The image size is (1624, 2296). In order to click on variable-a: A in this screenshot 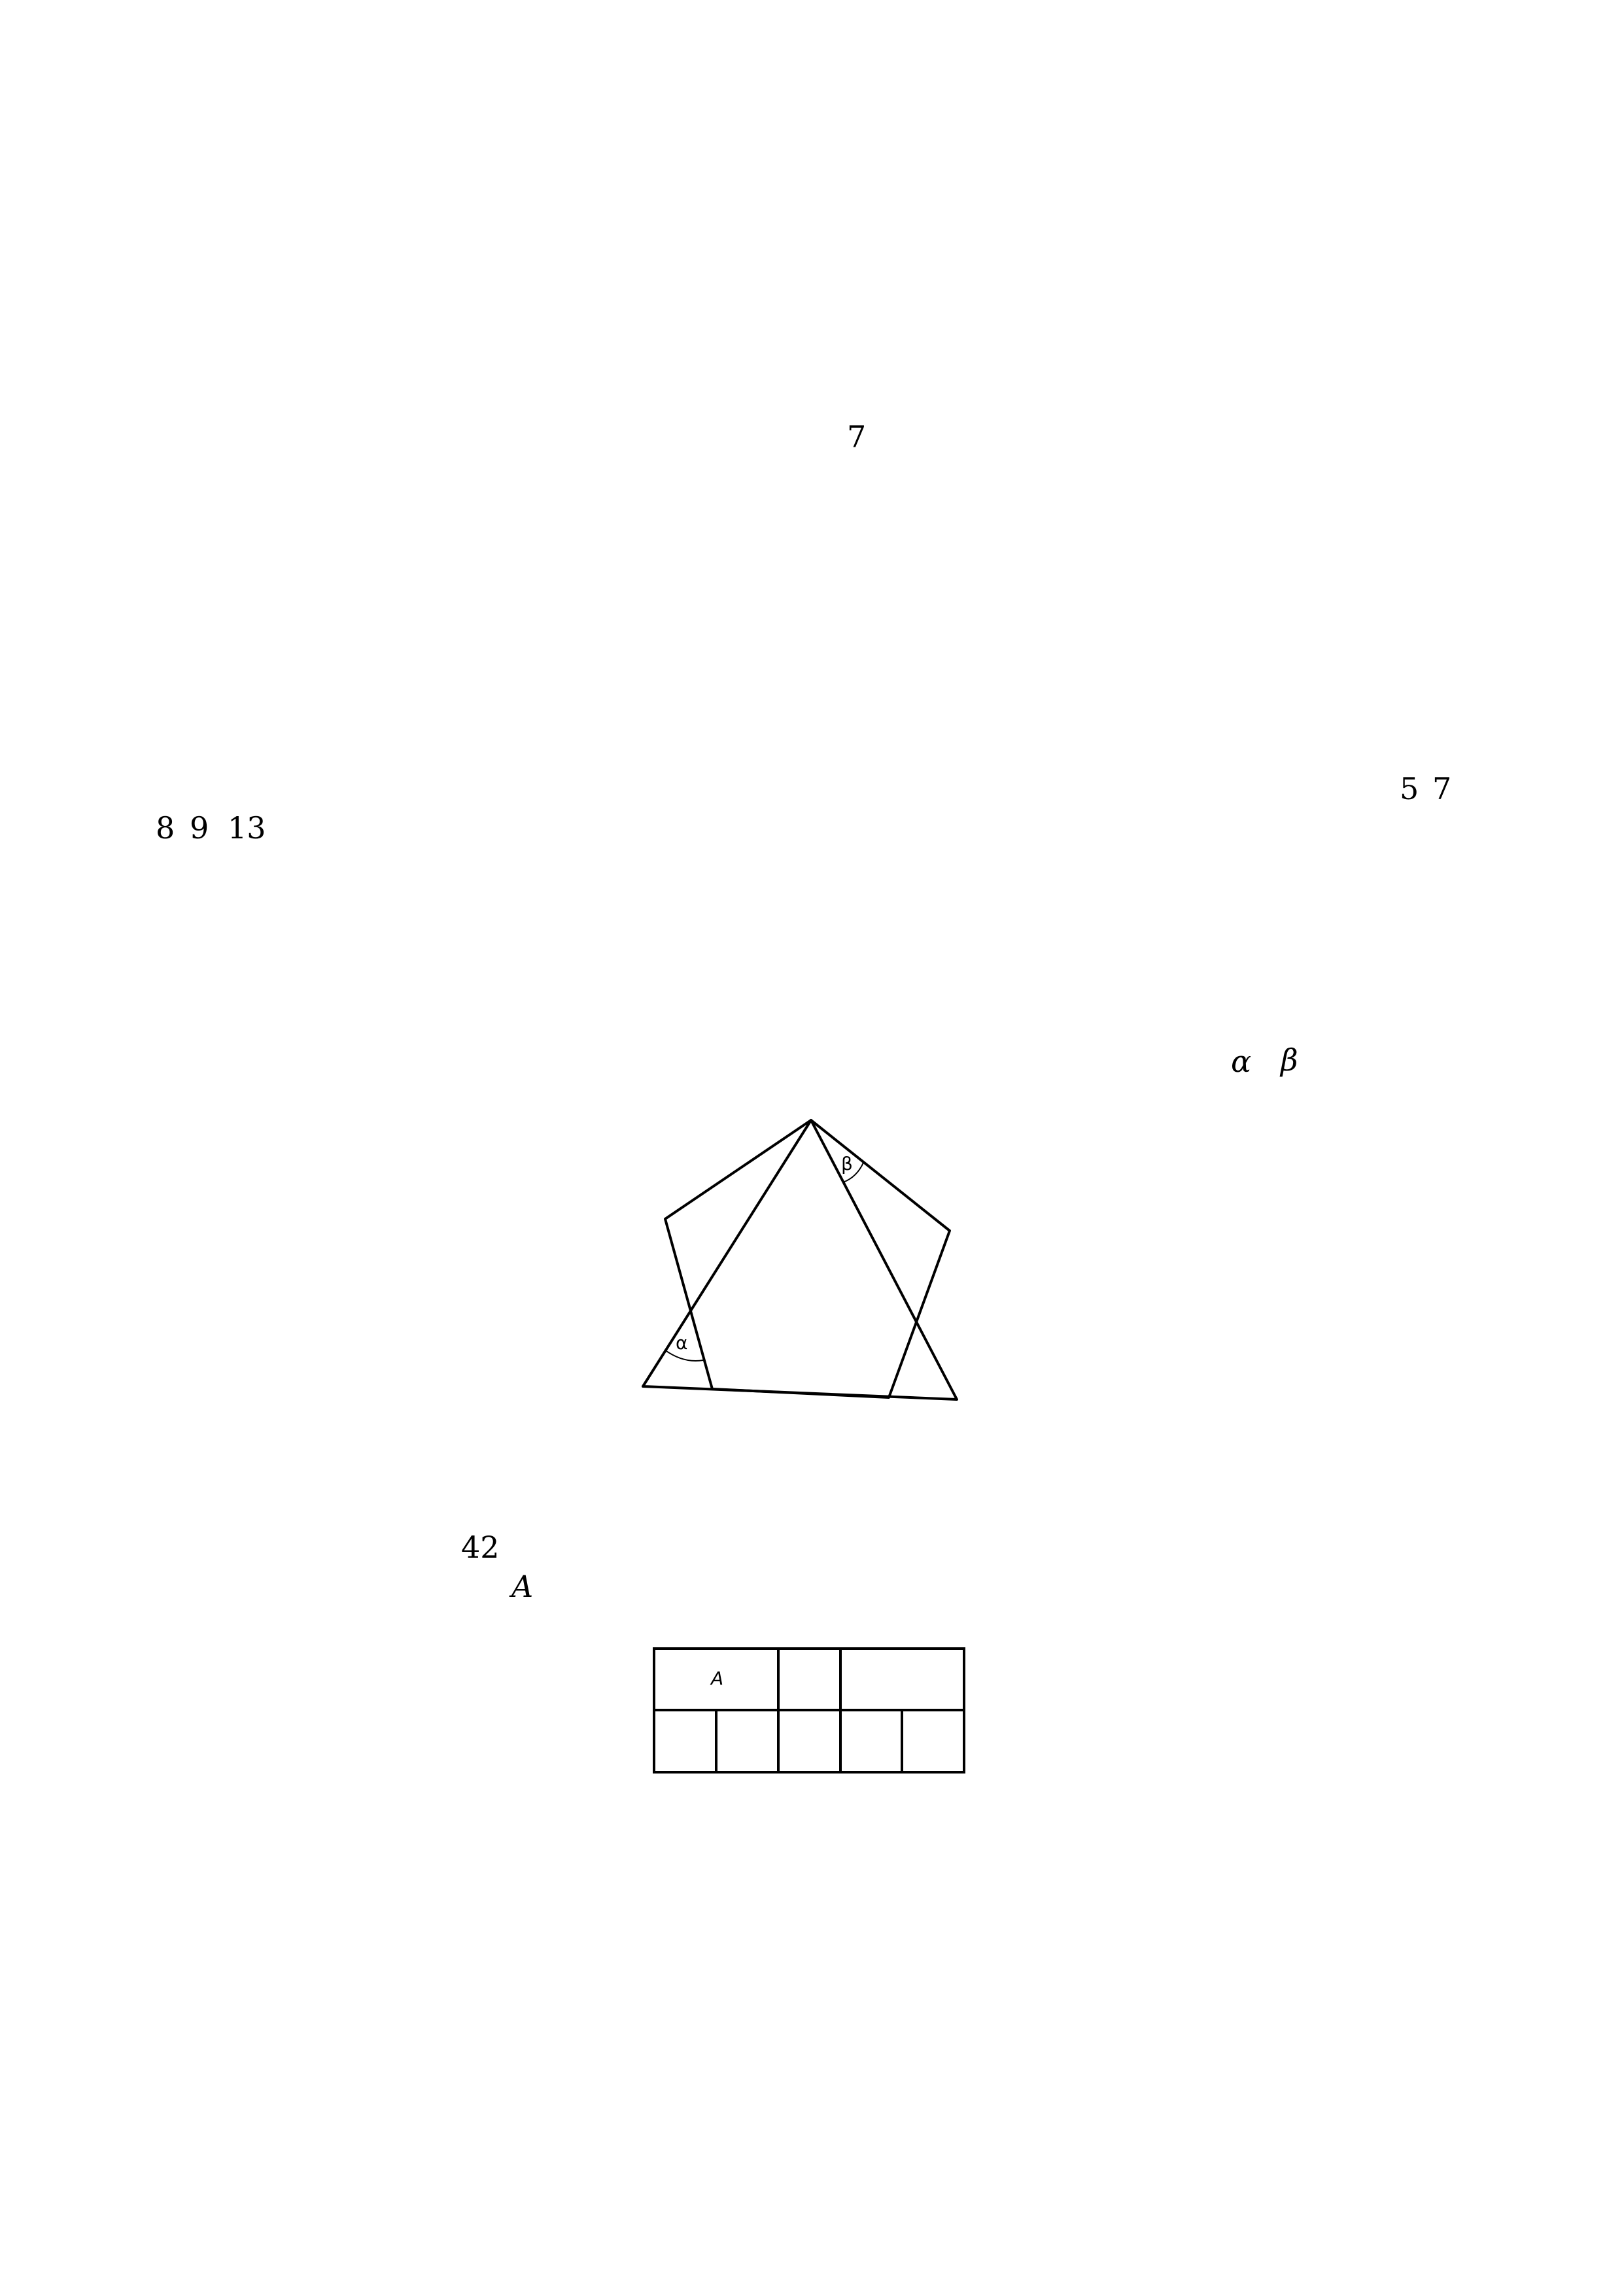, I will do `click(522, 1586)`.